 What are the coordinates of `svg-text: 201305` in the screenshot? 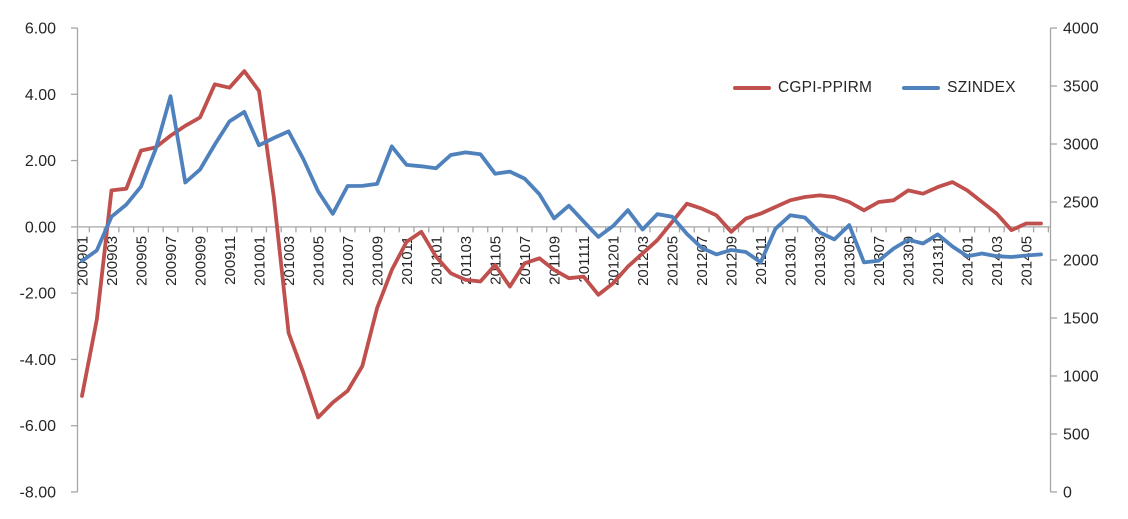 It's located at (850, 261).